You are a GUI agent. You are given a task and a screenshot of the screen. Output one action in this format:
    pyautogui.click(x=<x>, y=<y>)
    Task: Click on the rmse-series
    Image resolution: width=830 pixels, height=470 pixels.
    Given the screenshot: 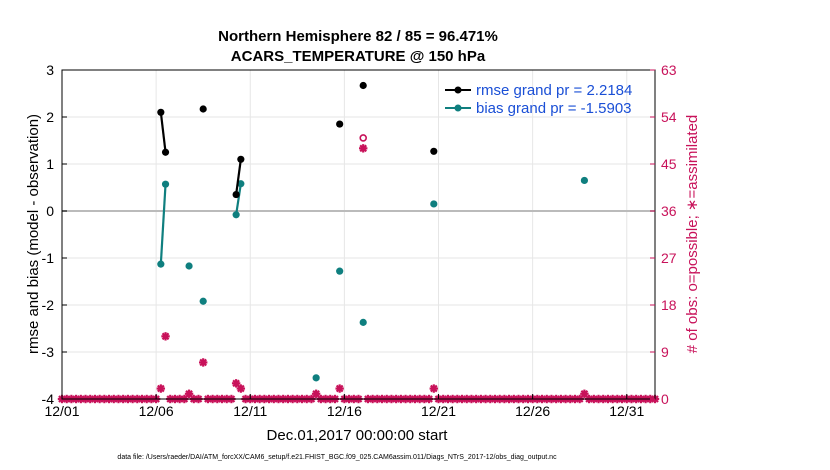 What is the action you would take?
    pyautogui.click(x=297, y=140)
    